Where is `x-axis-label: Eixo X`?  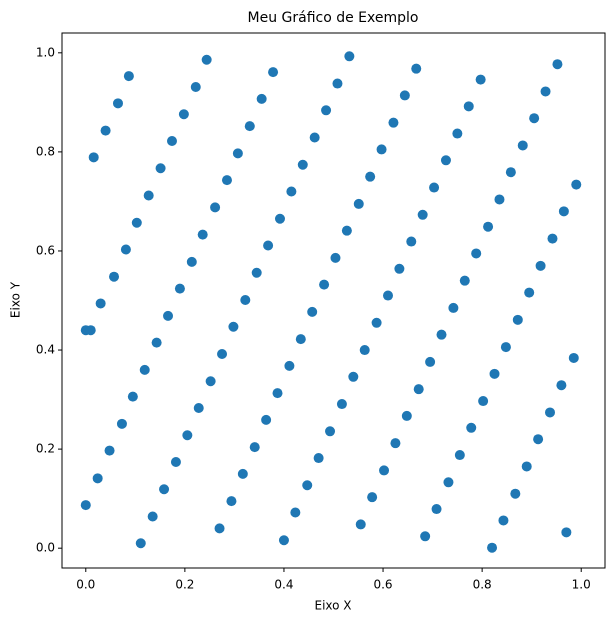
x-axis-label: Eixo X is located at coordinates (332, 606).